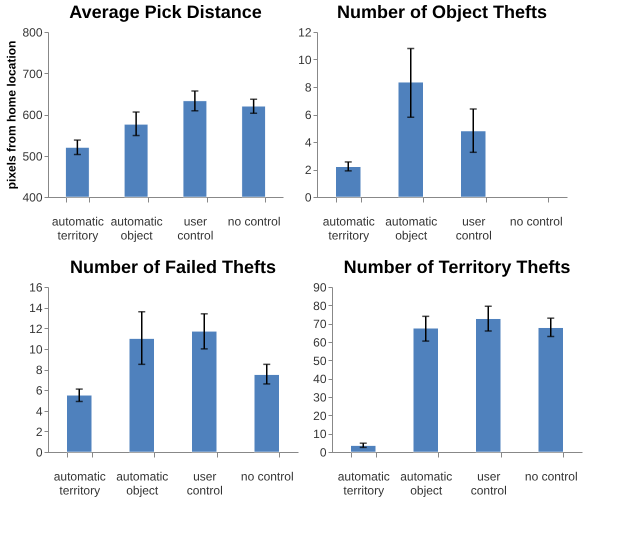 The height and width of the screenshot is (536, 631). I want to click on y-tick-label: 70, so click(320, 324).